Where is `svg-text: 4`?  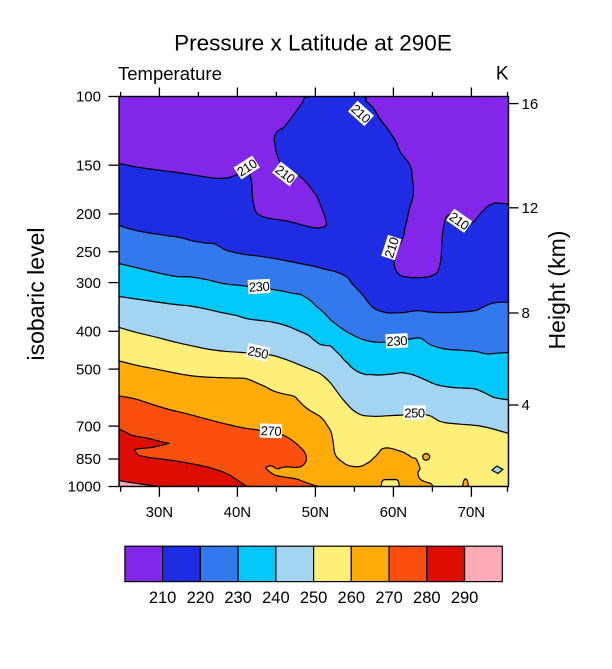 svg-text: 4 is located at coordinates (526, 405).